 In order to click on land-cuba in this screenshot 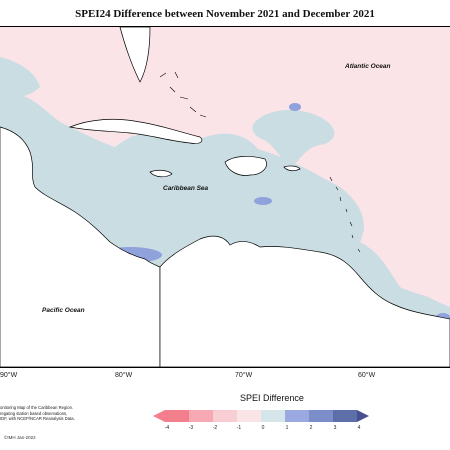, I will do `click(135, 131)`.